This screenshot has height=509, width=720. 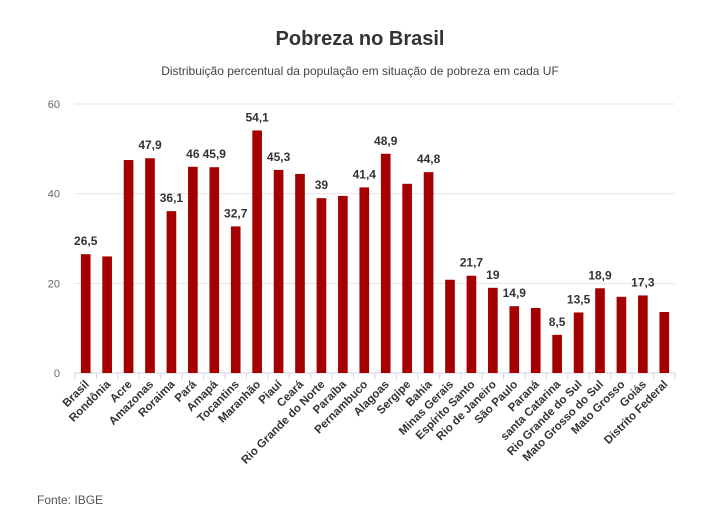 I want to click on y-tick-label: 40, so click(x=54, y=195).